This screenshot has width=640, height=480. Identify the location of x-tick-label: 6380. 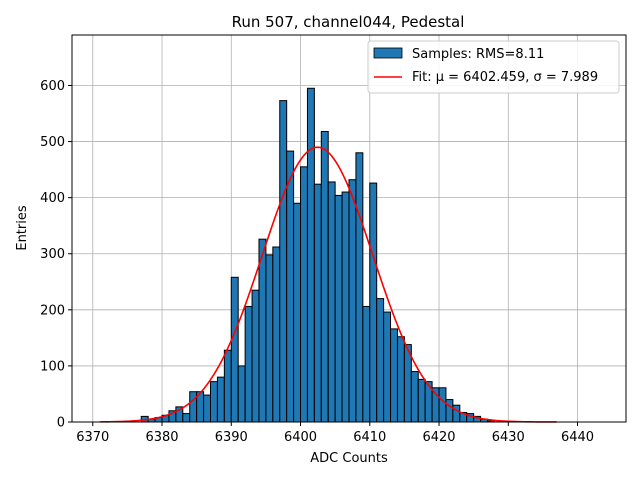
(161, 437).